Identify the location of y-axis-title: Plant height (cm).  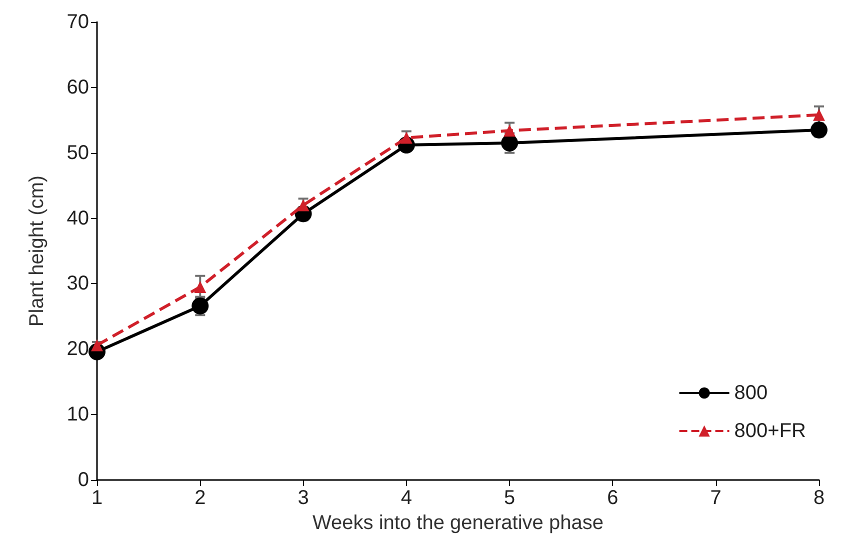
(37, 251).